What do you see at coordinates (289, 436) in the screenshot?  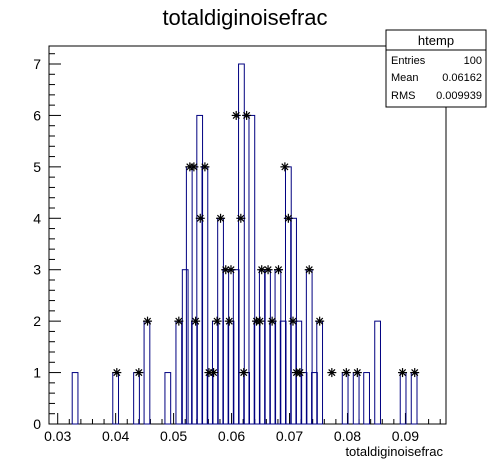 I see `x-tick-label: 0.07` at bounding box center [289, 436].